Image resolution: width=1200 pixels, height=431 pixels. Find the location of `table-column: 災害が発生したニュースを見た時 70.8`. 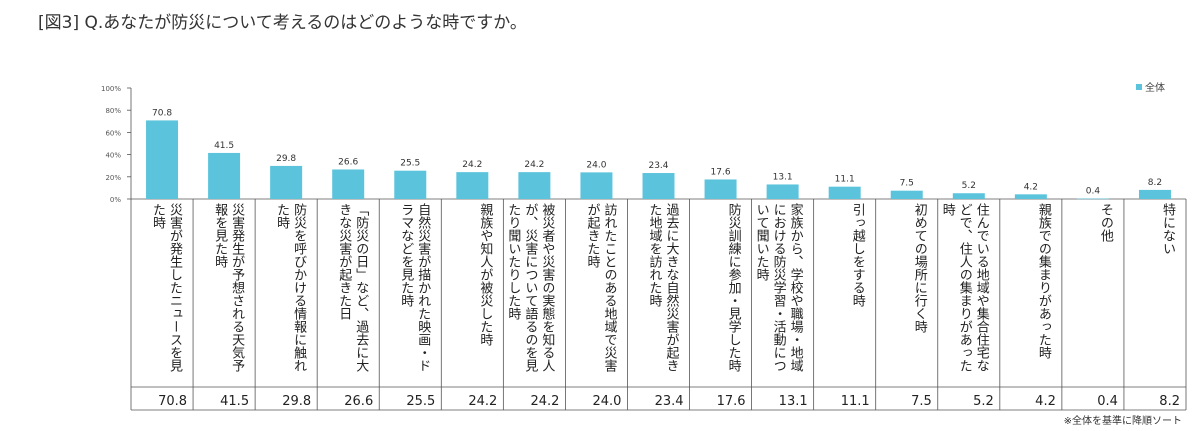

table-column: 災害が発生したニュースを見た時 70.8 is located at coordinates (162, 304).